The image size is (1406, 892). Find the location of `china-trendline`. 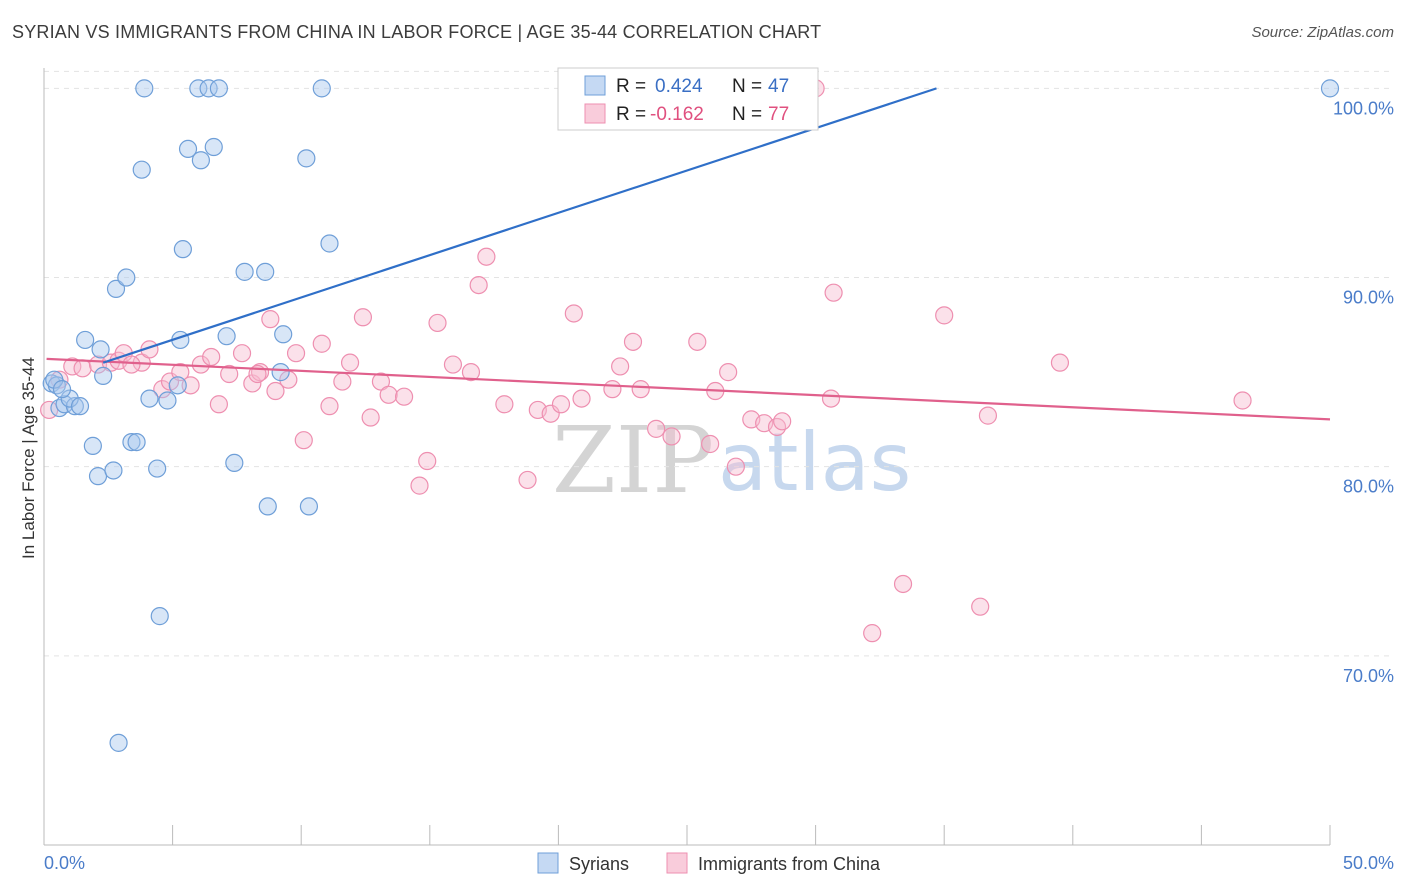

china-trendline is located at coordinates (688, 389).